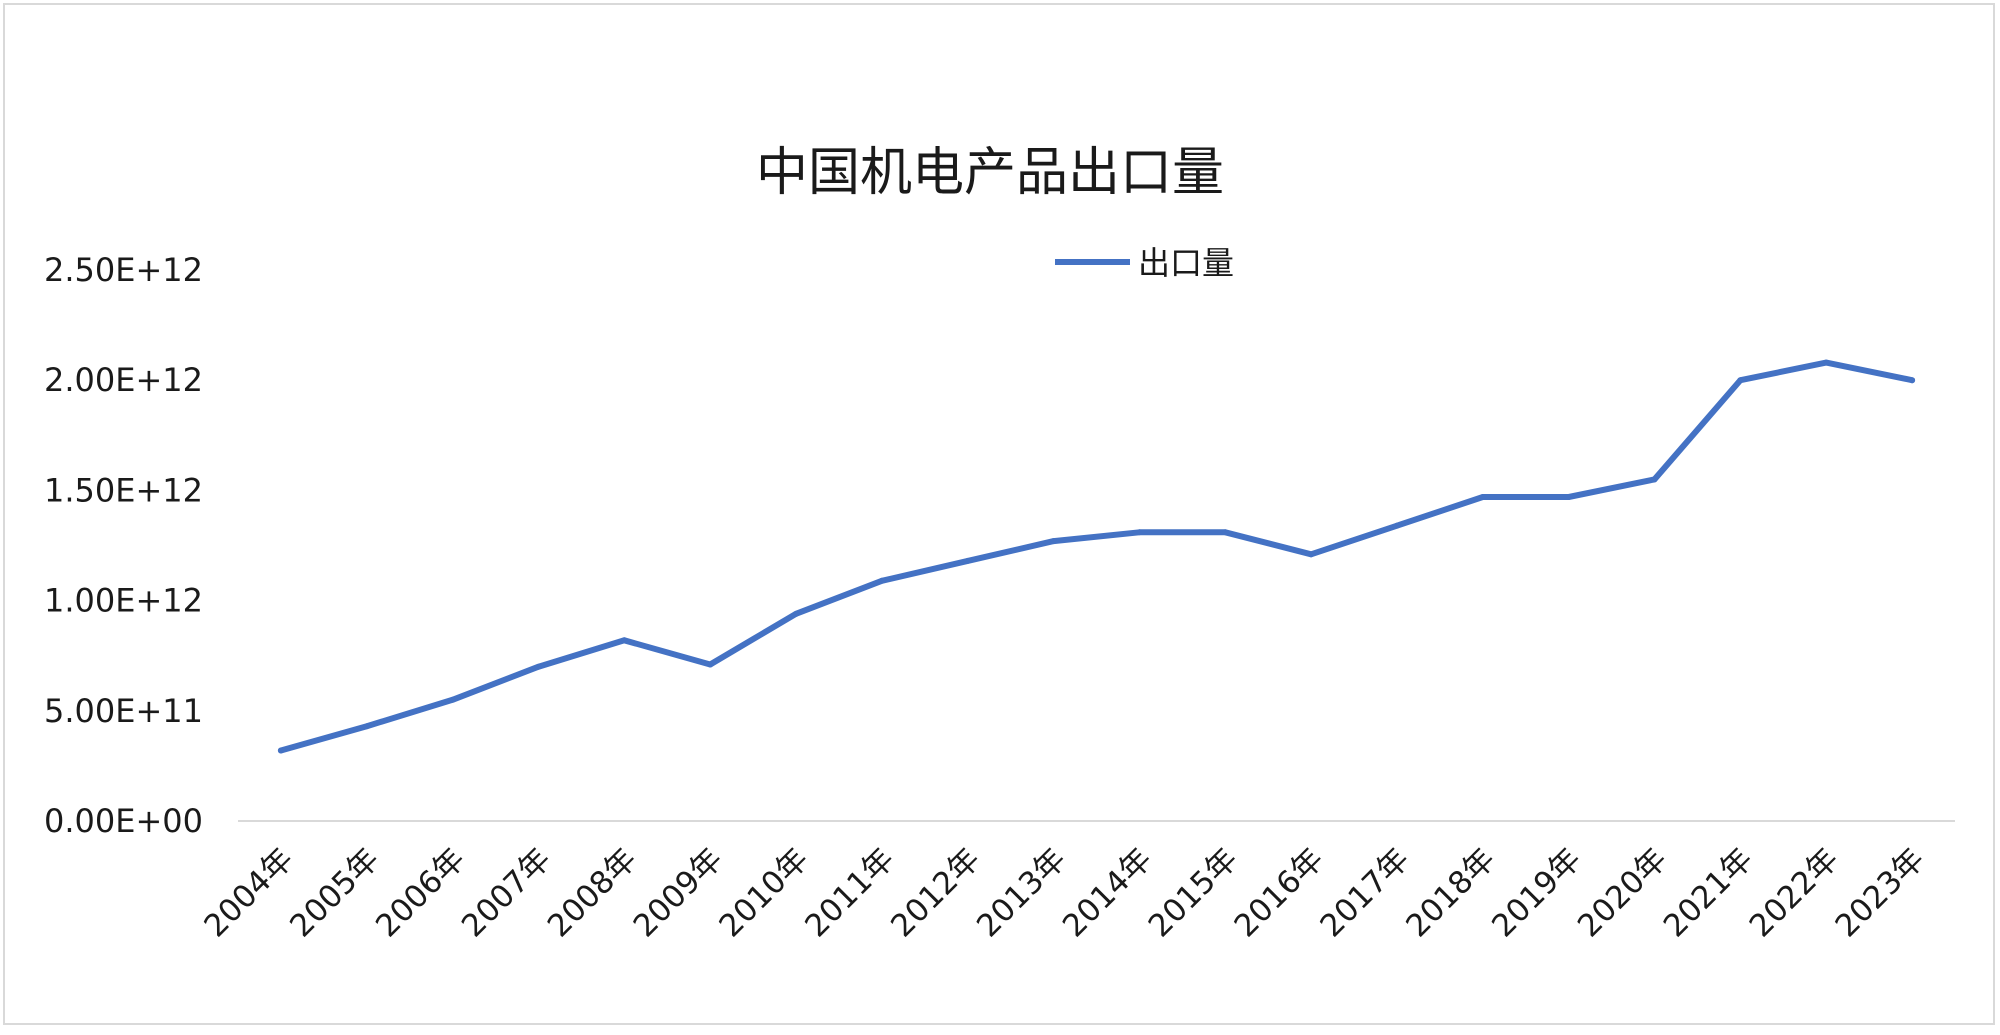  What do you see at coordinates (123, 380) in the screenshot?
I see `y-tick-label: 2.00E+12` at bounding box center [123, 380].